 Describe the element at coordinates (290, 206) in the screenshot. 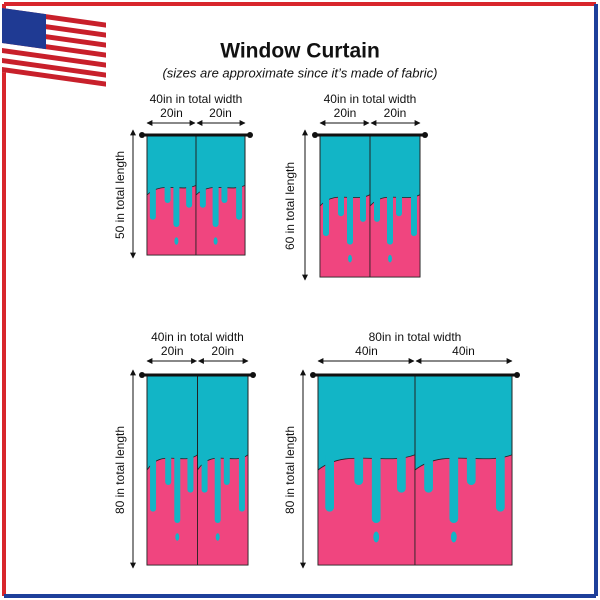

I see `length-label: 60 in total length` at that location.